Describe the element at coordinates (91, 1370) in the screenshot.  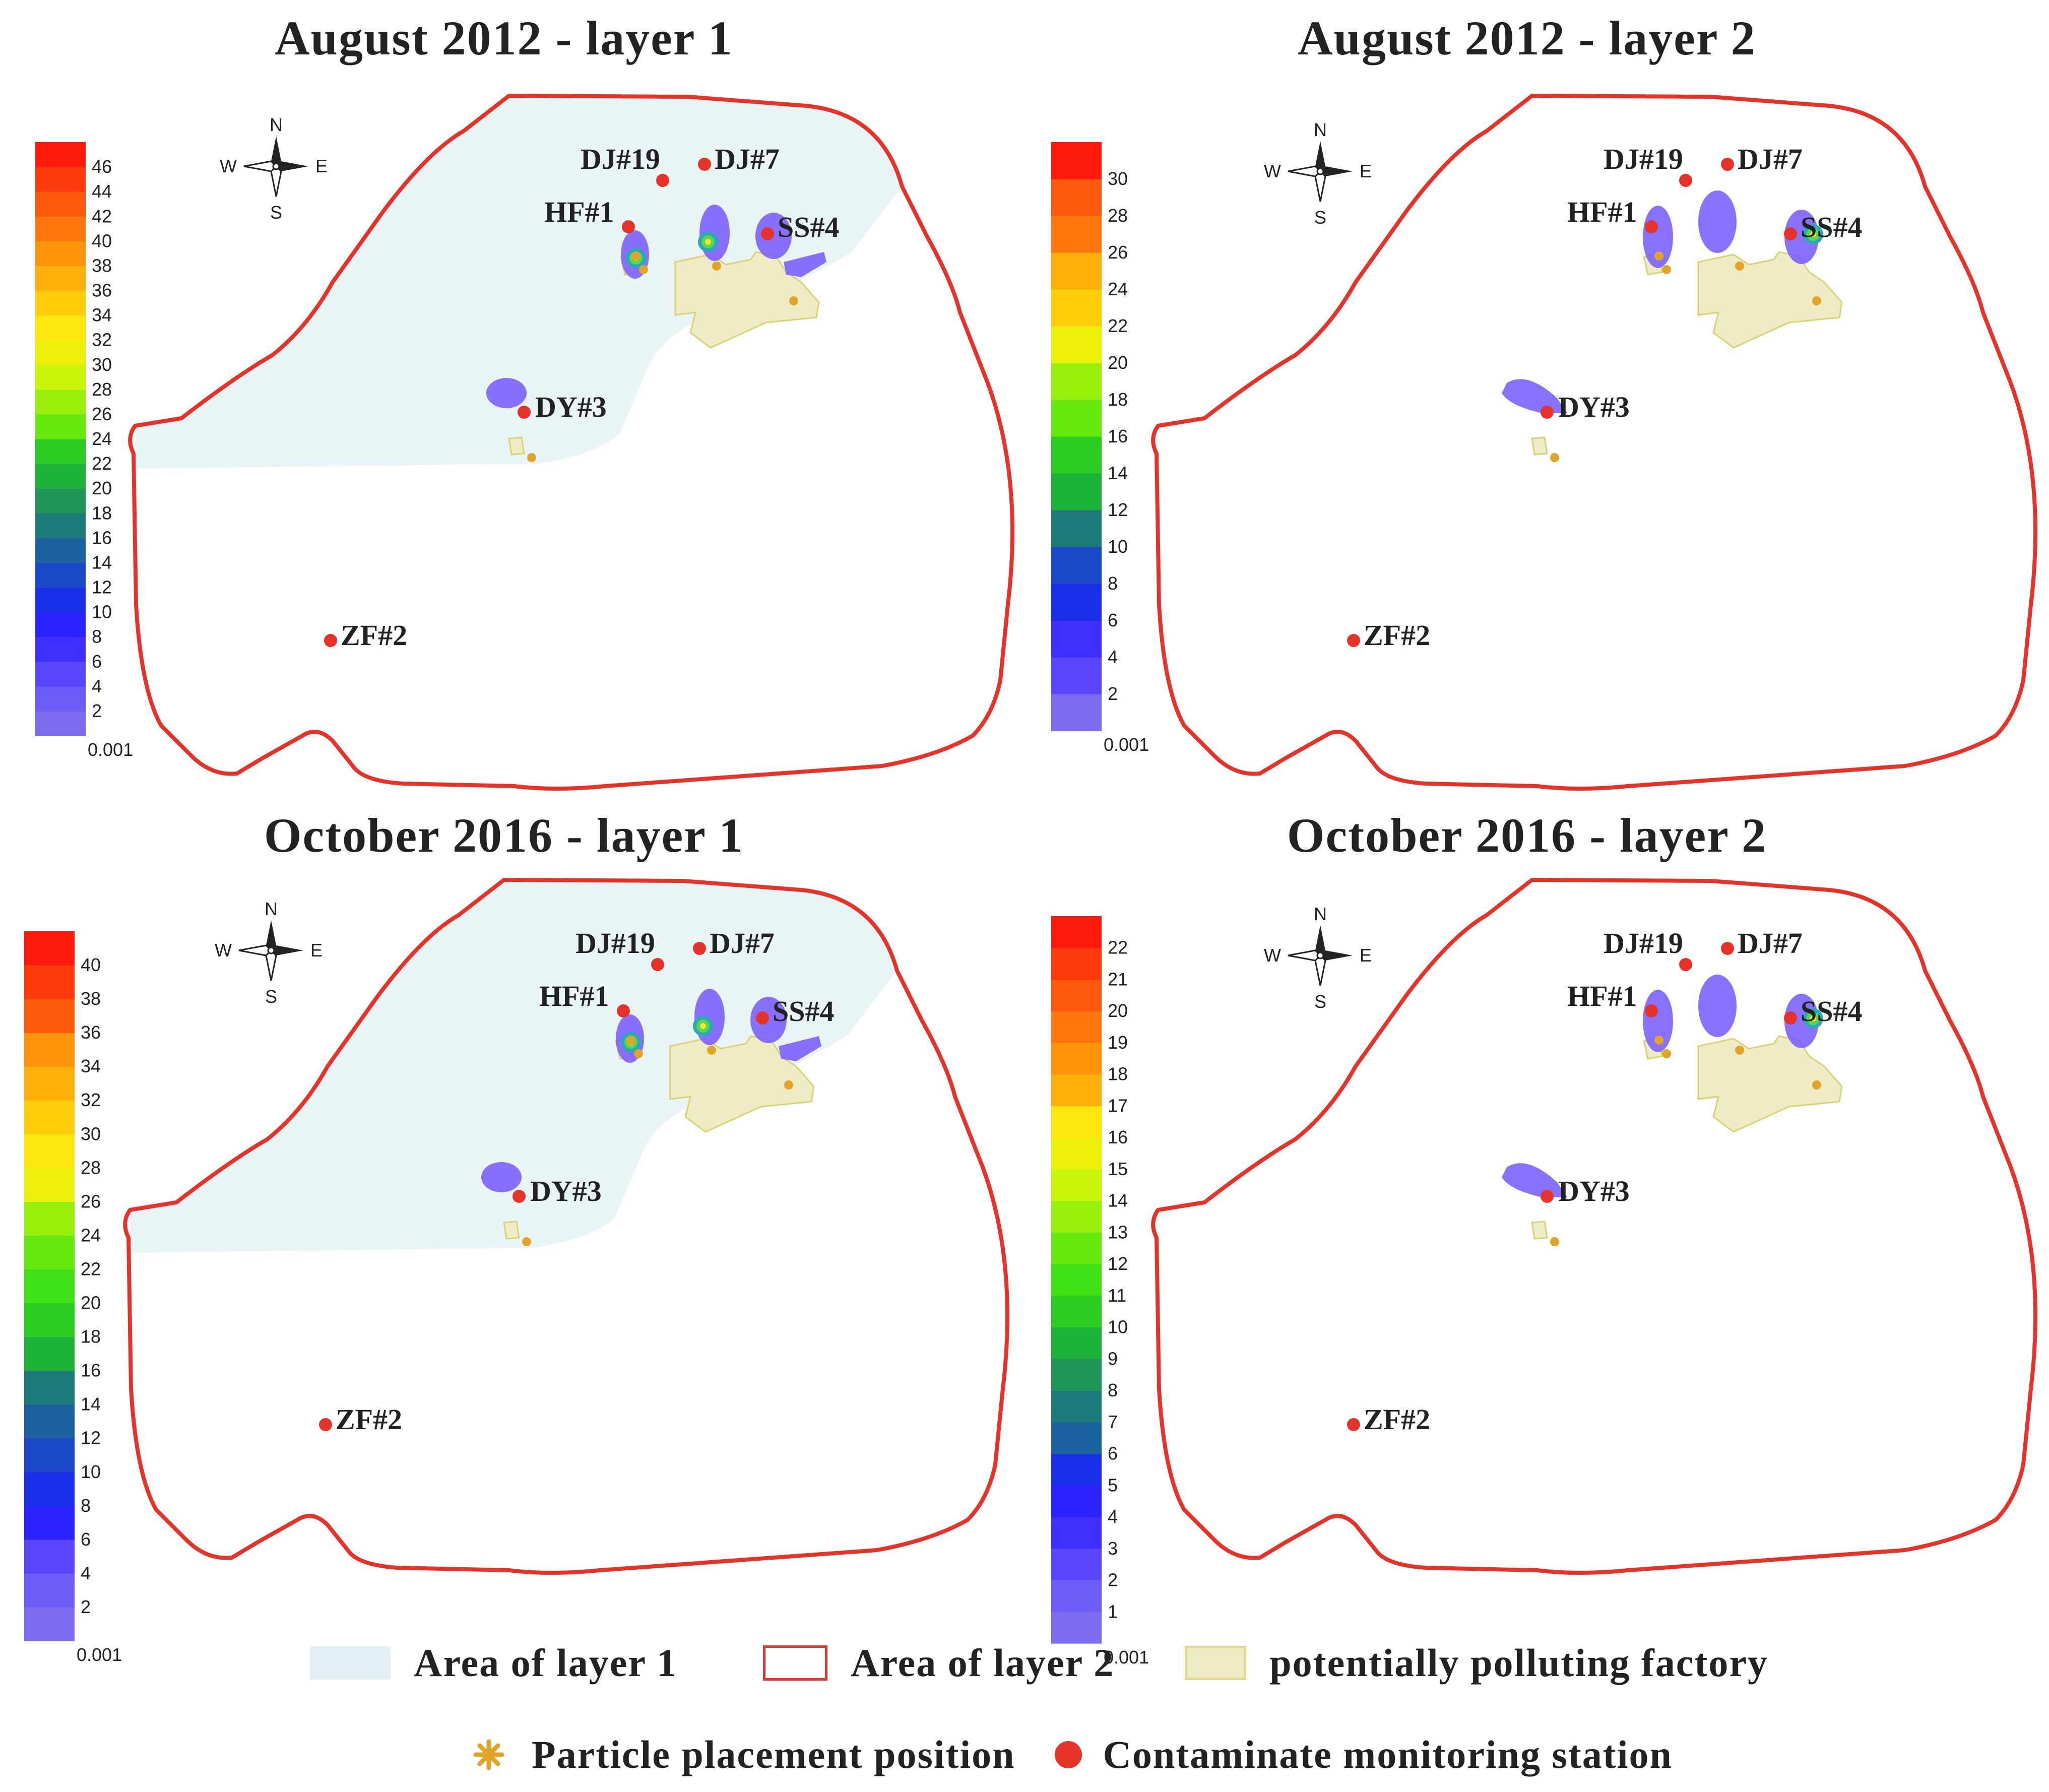
I see `colorbar-tick-12: 16` at that location.